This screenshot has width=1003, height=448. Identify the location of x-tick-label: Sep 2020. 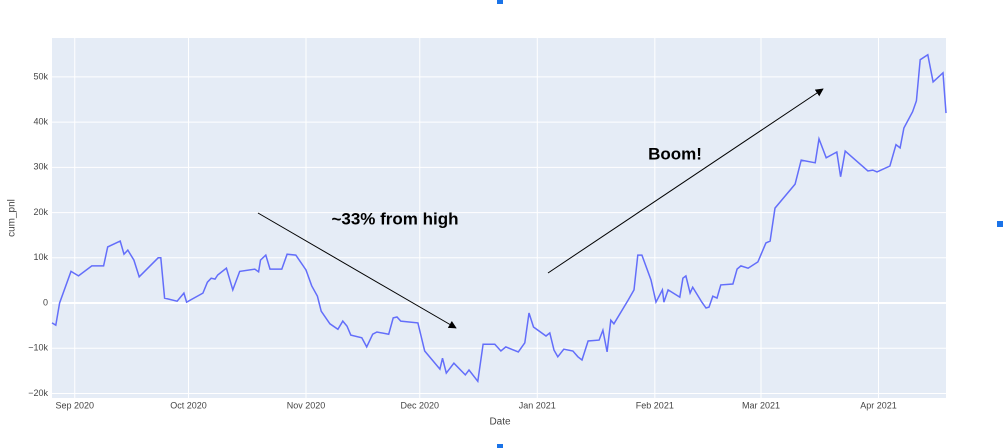
(74, 405).